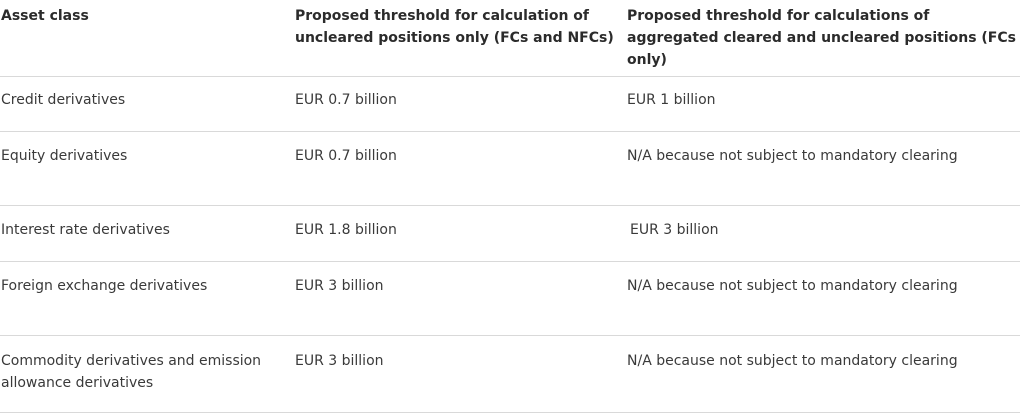 This screenshot has height=413, width=1031. I want to click on asset-class-cell: Equity derivatives, so click(147, 168).